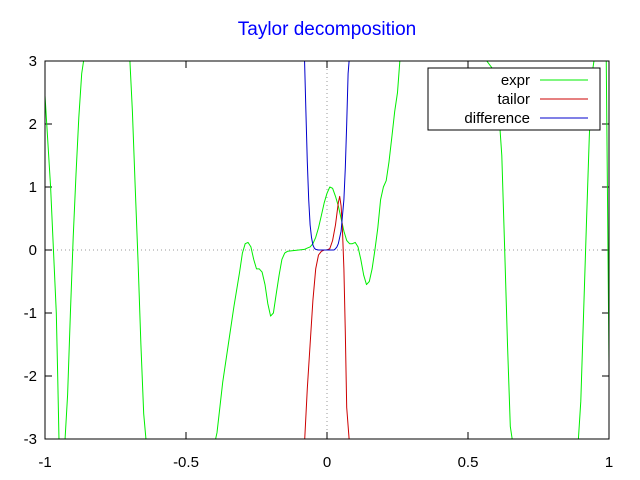 The image size is (640, 480). What do you see at coordinates (186, 462) in the screenshot?
I see `x-tick-label: -0.5` at bounding box center [186, 462].